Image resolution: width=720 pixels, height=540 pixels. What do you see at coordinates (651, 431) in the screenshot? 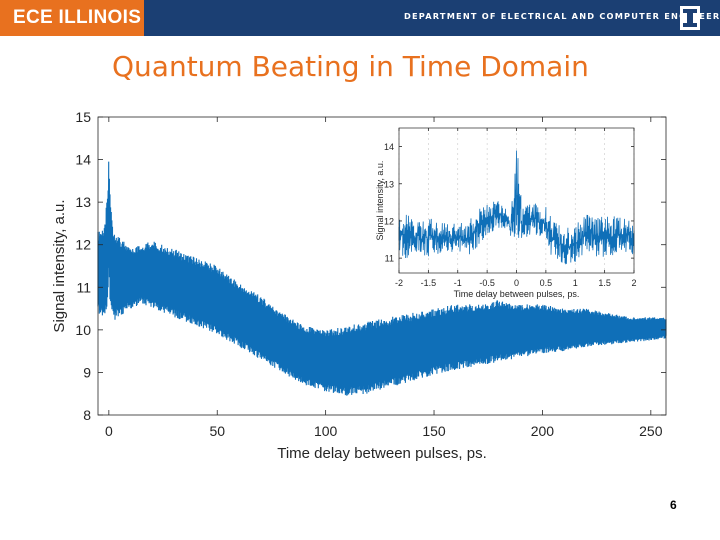
I see `x-tick-label: 250` at bounding box center [651, 431].